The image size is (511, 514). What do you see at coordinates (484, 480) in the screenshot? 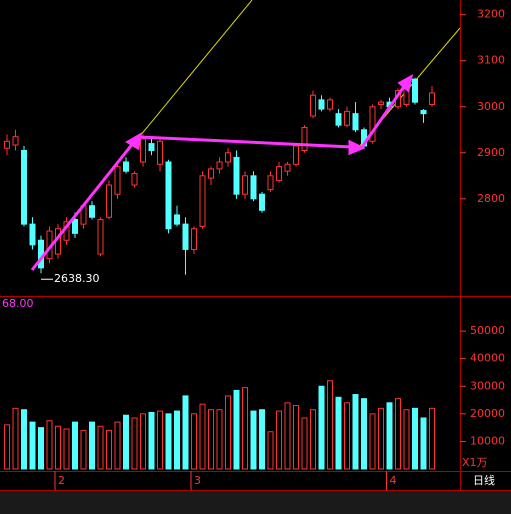
I see `period-label: 日线` at bounding box center [484, 480].